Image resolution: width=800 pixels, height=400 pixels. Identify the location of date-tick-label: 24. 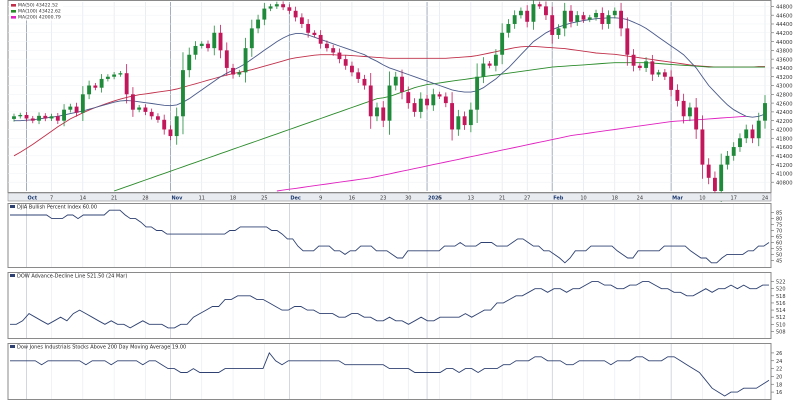
(640, 198).